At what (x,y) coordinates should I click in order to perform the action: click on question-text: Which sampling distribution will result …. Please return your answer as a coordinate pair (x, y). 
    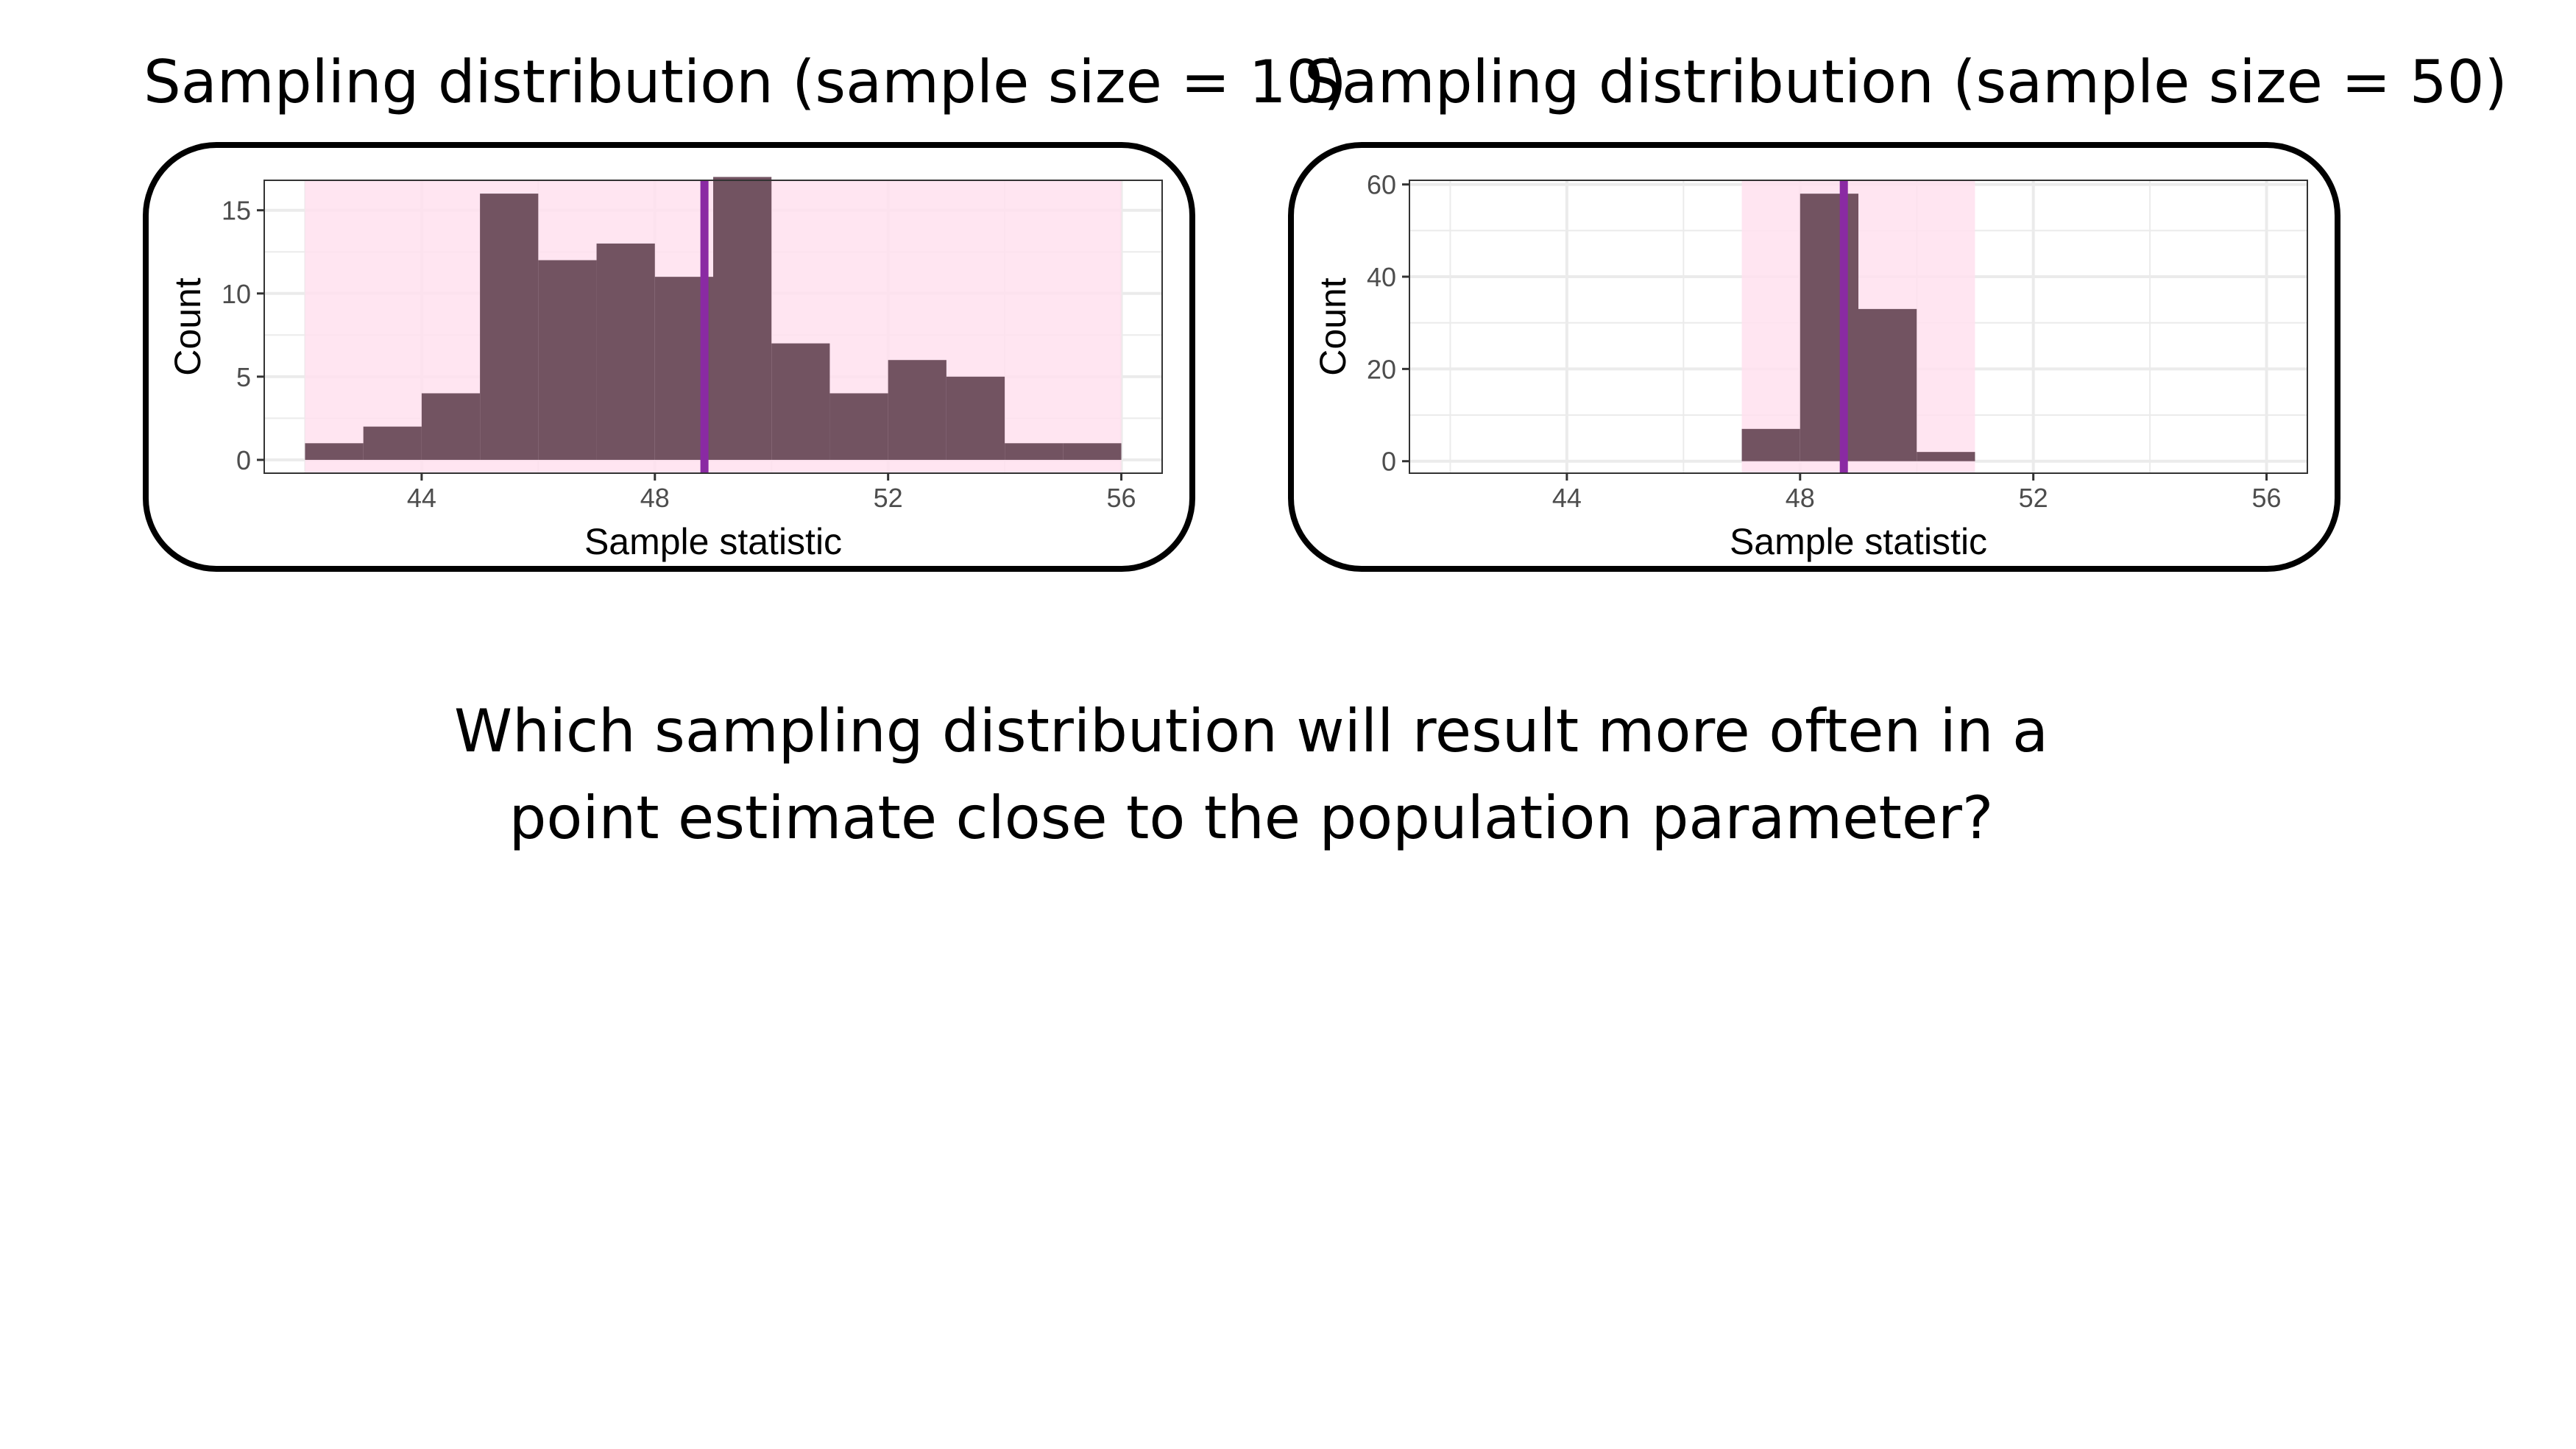
    Looking at the image, I should click on (1251, 775).